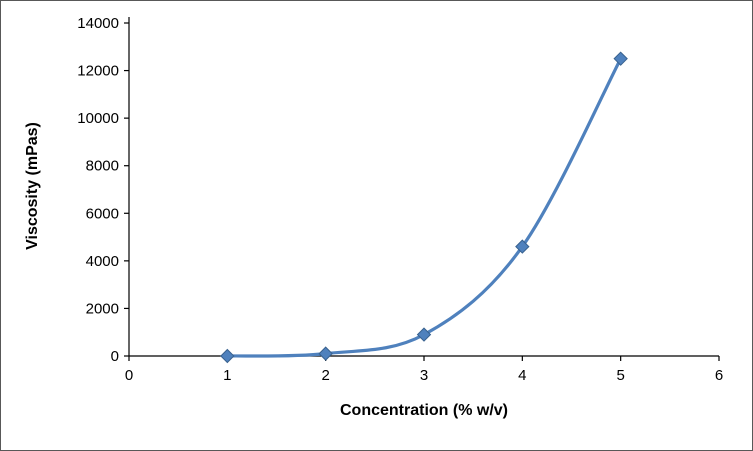 This screenshot has width=753, height=451. I want to click on y-tick-label: 2000, so click(102, 308).